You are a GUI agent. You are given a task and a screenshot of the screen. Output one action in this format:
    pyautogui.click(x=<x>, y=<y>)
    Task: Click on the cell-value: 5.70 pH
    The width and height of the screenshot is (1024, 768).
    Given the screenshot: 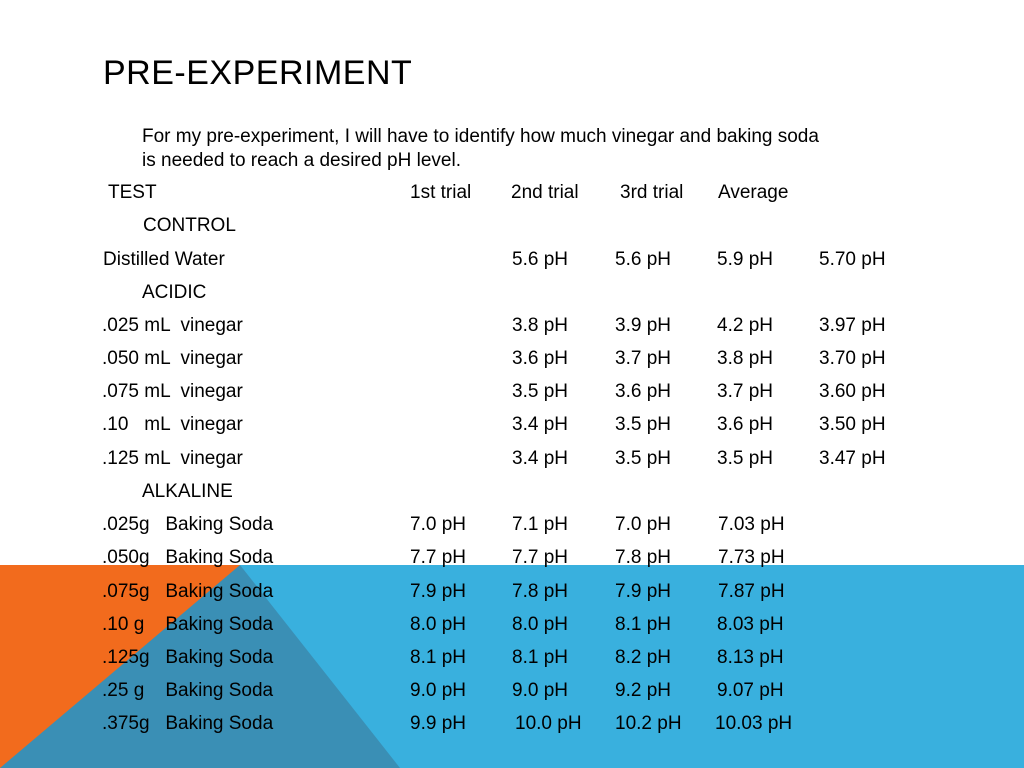 What is the action you would take?
    pyautogui.click(x=852, y=259)
    